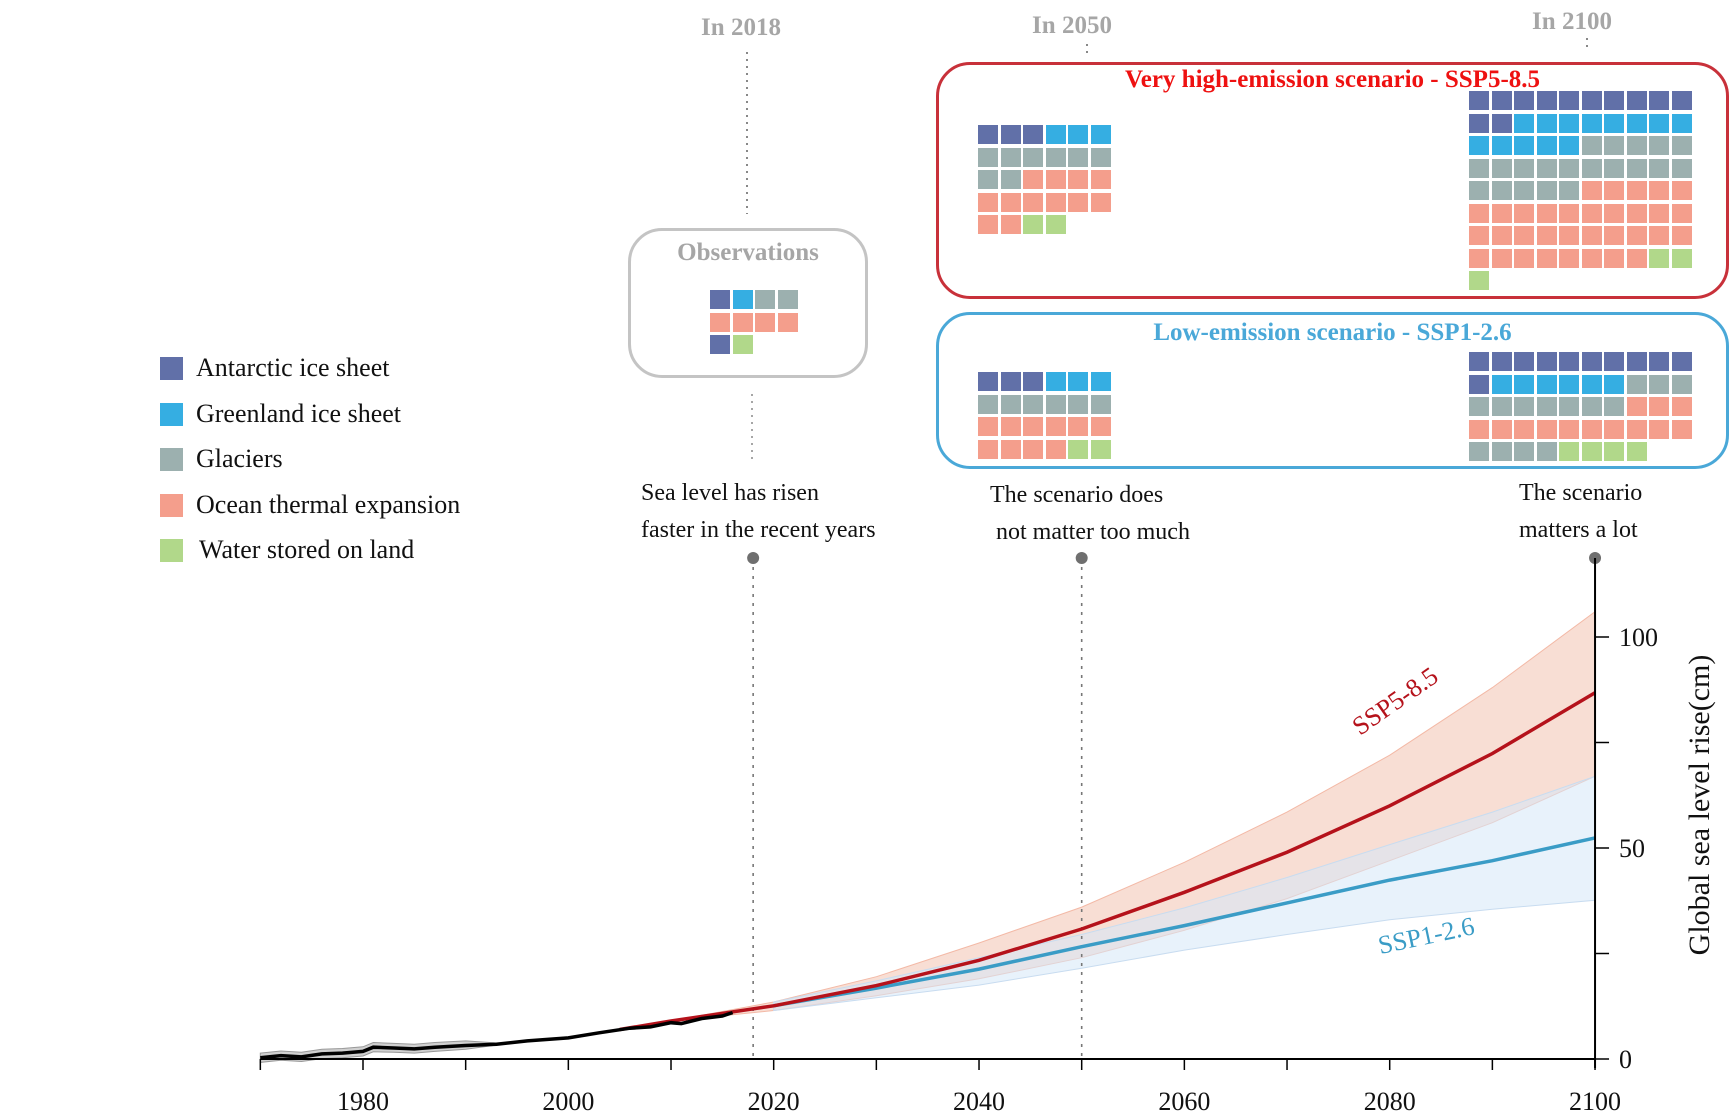  I want to click on marker-dot-2050, so click(1081, 558).